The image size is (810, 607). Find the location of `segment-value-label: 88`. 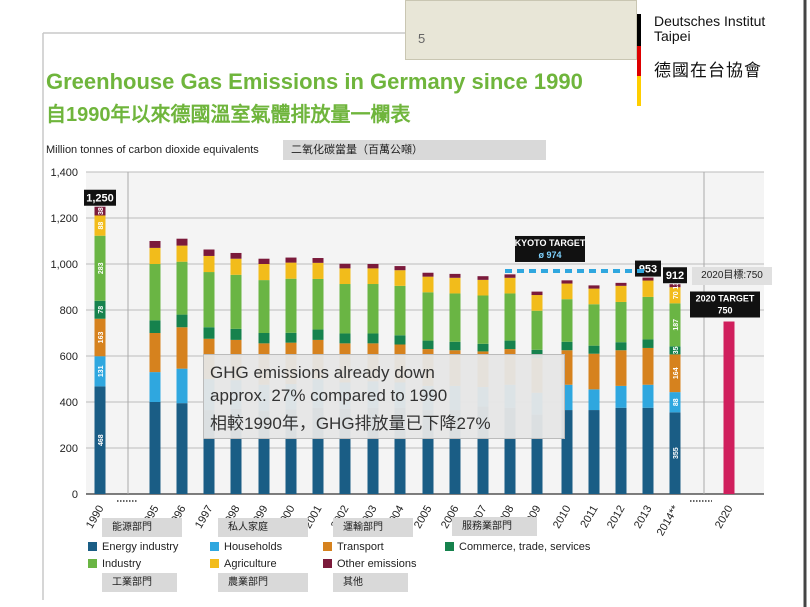

segment-value-label: 88 is located at coordinates (101, 226).